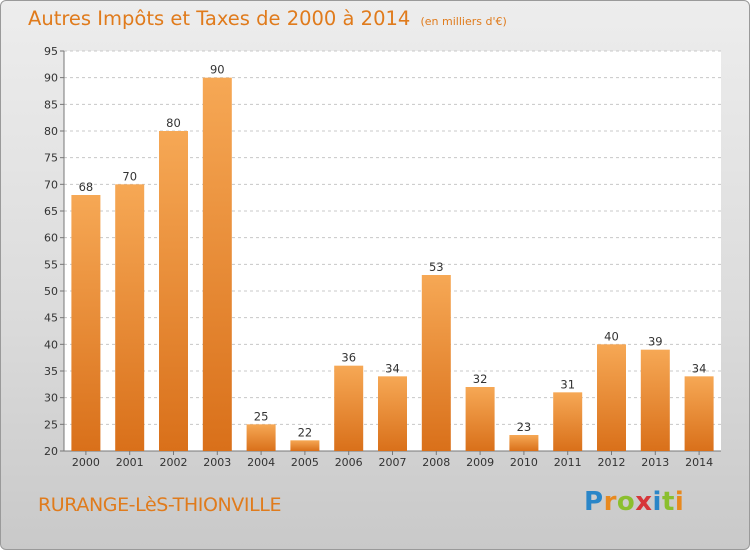 Image resolution: width=750 pixels, height=550 pixels. What do you see at coordinates (644, 502) in the screenshot?
I see `logo-letter: x` at bounding box center [644, 502].